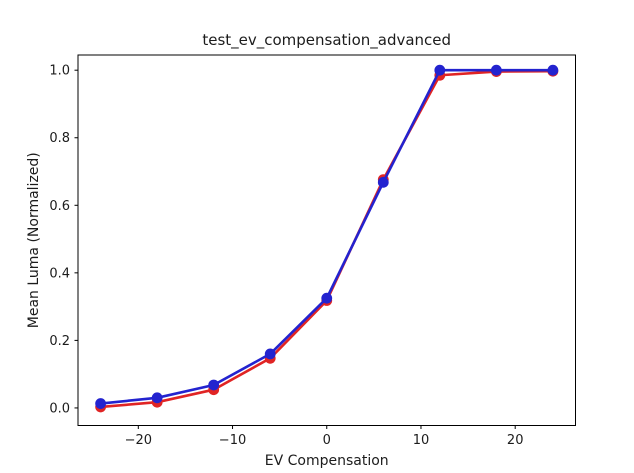 The image size is (634, 473). Describe the element at coordinates (34, 240) in the screenshot. I see `y-axis-label: Mean Luma (Normalized)` at that location.